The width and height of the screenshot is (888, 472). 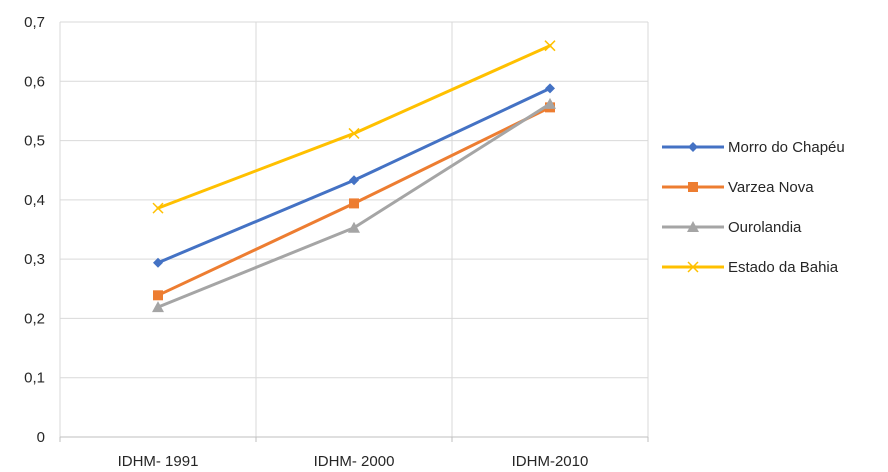 What do you see at coordinates (41, 437) in the screenshot?
I see `y-tick-label: 0` at bounding box center [41, 437].